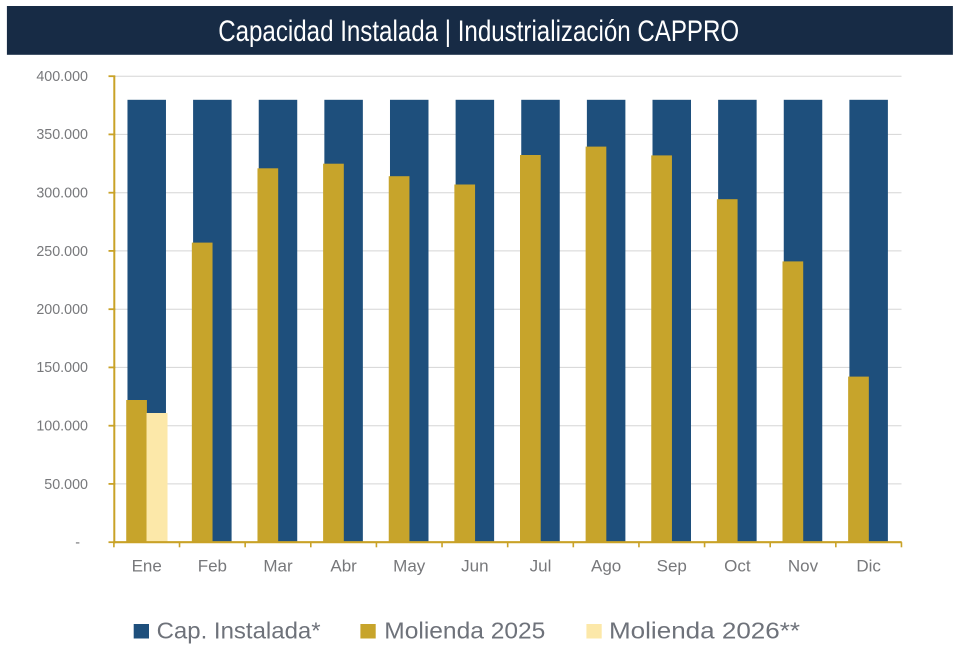  Describe the element at coordinates (343, 566) in the screenshot. I see `svg-text: Abr` at that location.